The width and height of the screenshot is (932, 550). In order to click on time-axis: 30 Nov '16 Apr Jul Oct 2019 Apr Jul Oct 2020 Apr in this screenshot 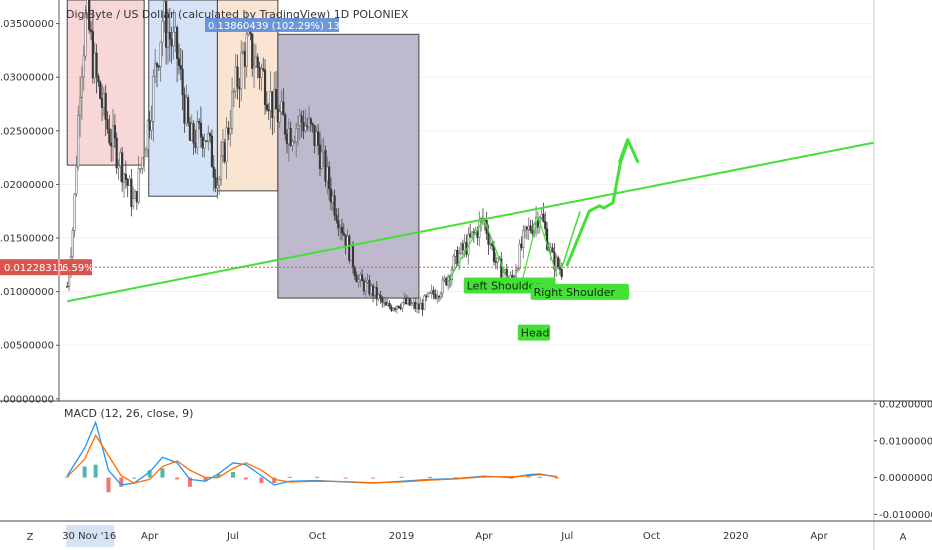, I will do `click(445, 536)`.